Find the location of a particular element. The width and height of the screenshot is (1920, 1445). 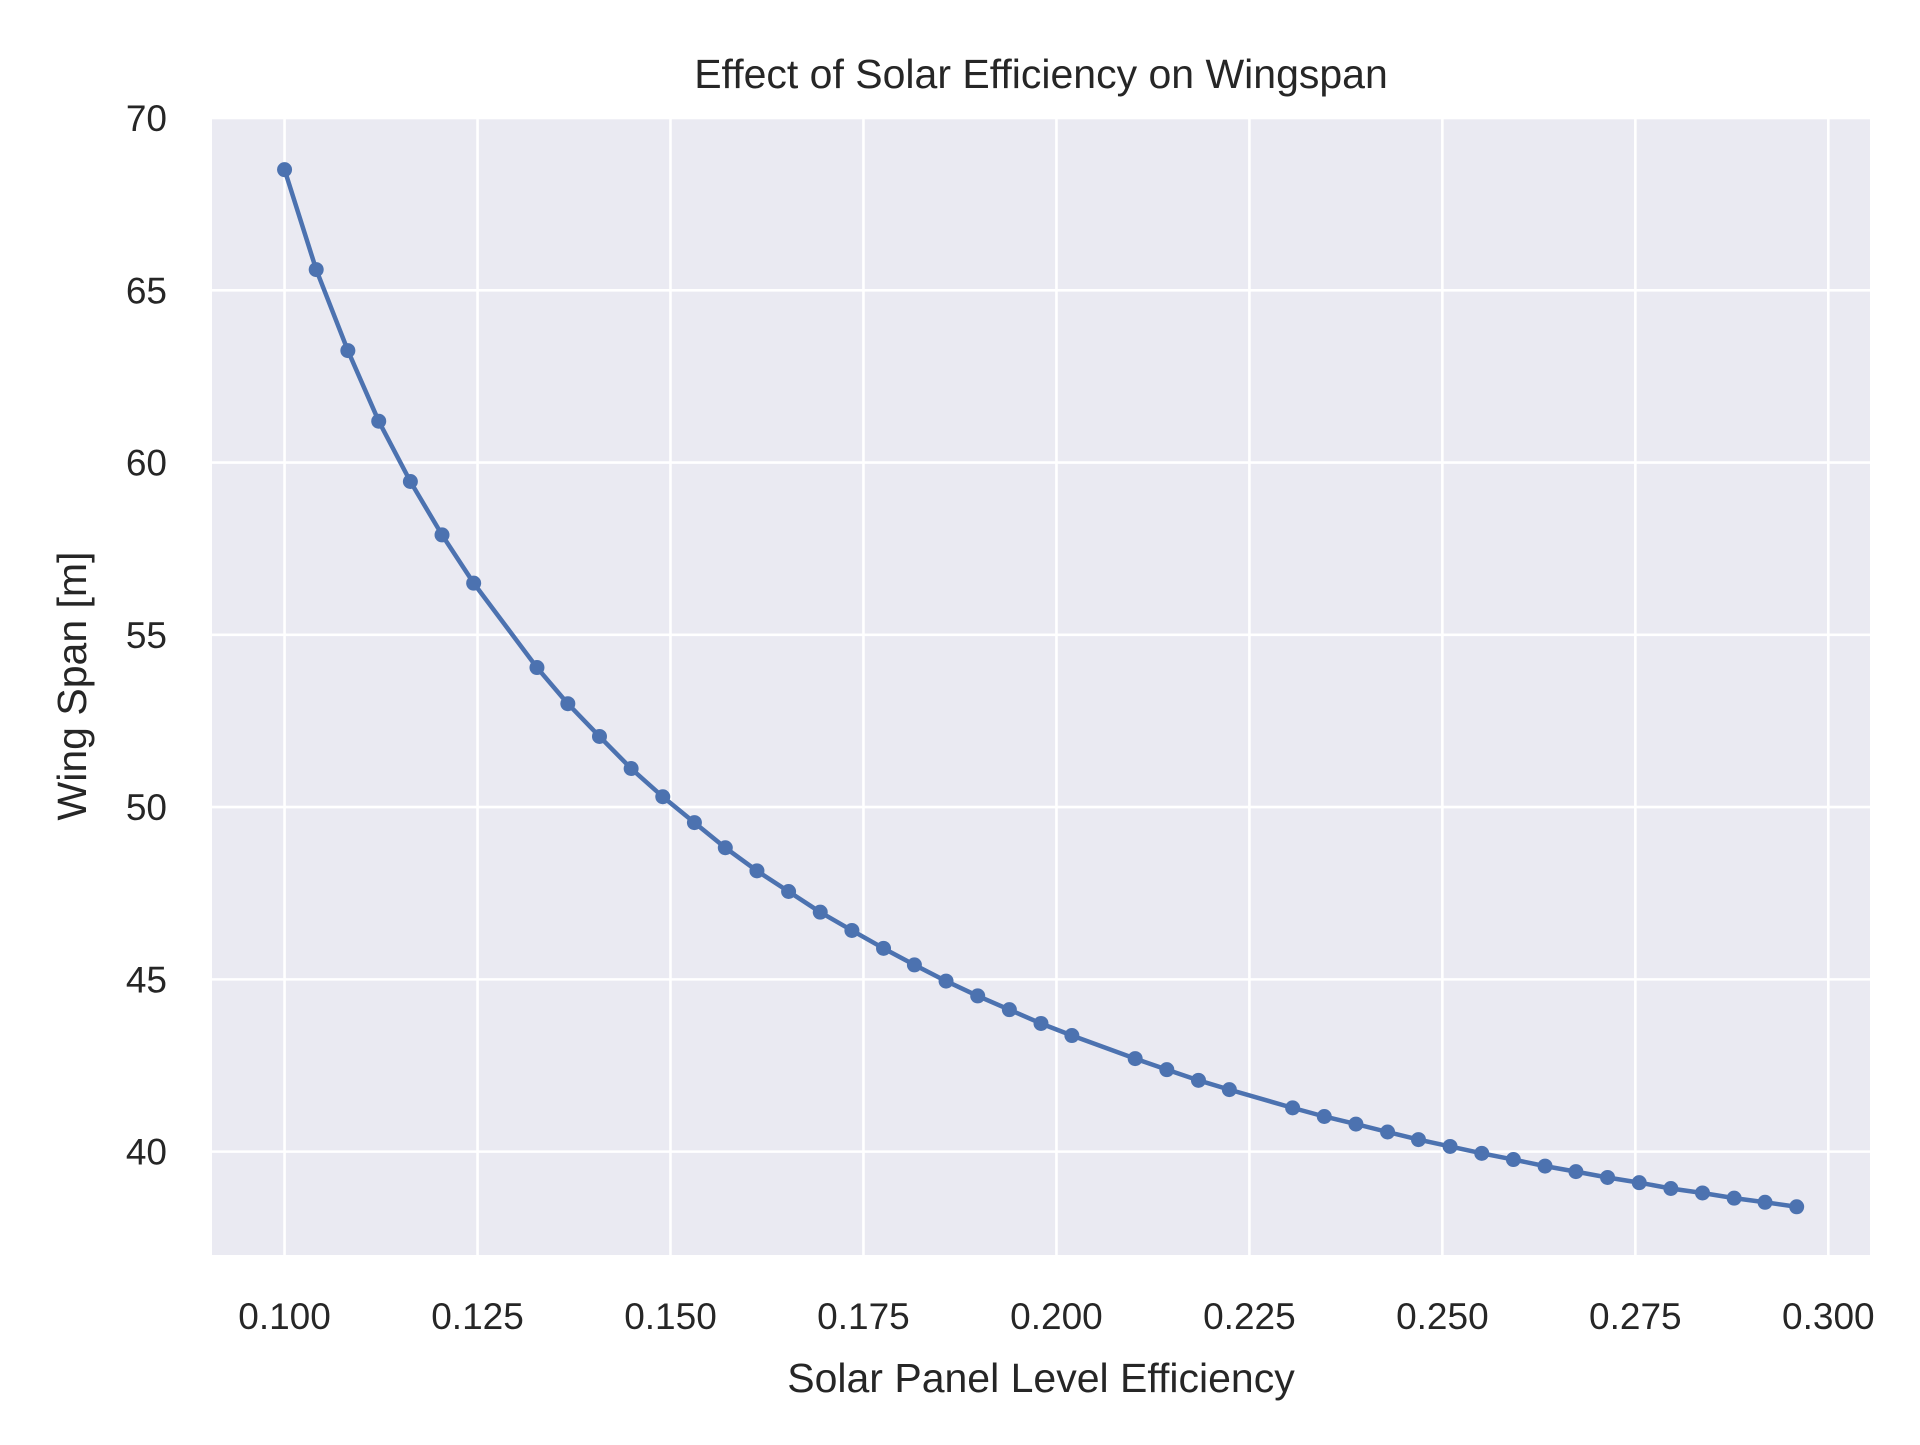

x-axis-label: Solar Panel Level Efficiency is located at coordinates (1041, 1378).